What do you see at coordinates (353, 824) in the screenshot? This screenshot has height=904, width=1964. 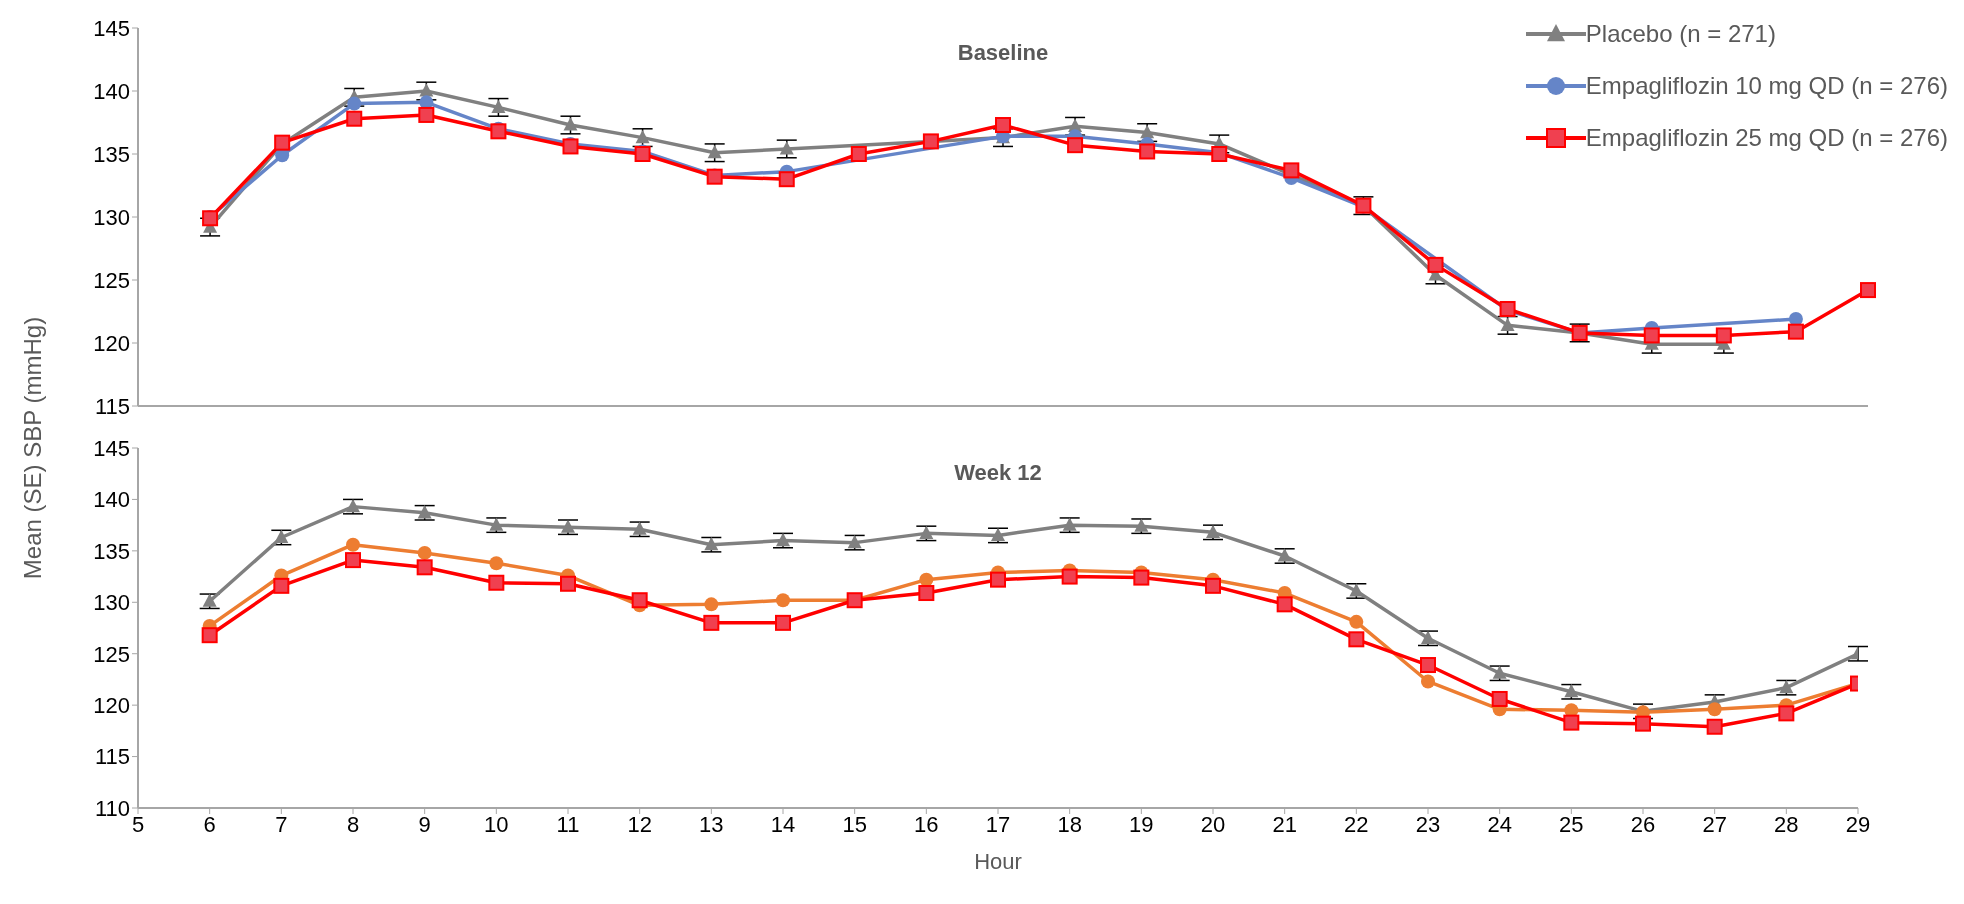 I see `x-tick-label: 8` at bounding box center [353, 824].